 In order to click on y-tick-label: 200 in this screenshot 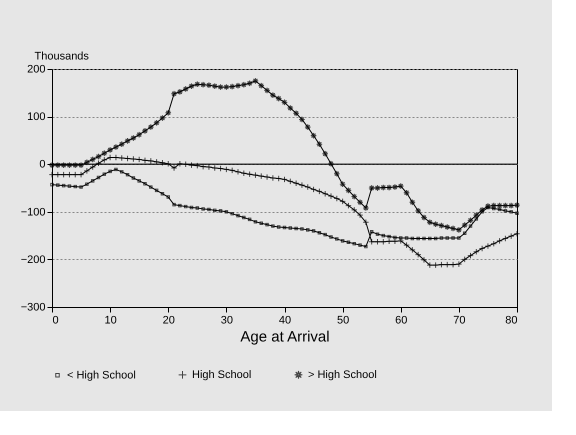, I will do `click(36, 70)`.